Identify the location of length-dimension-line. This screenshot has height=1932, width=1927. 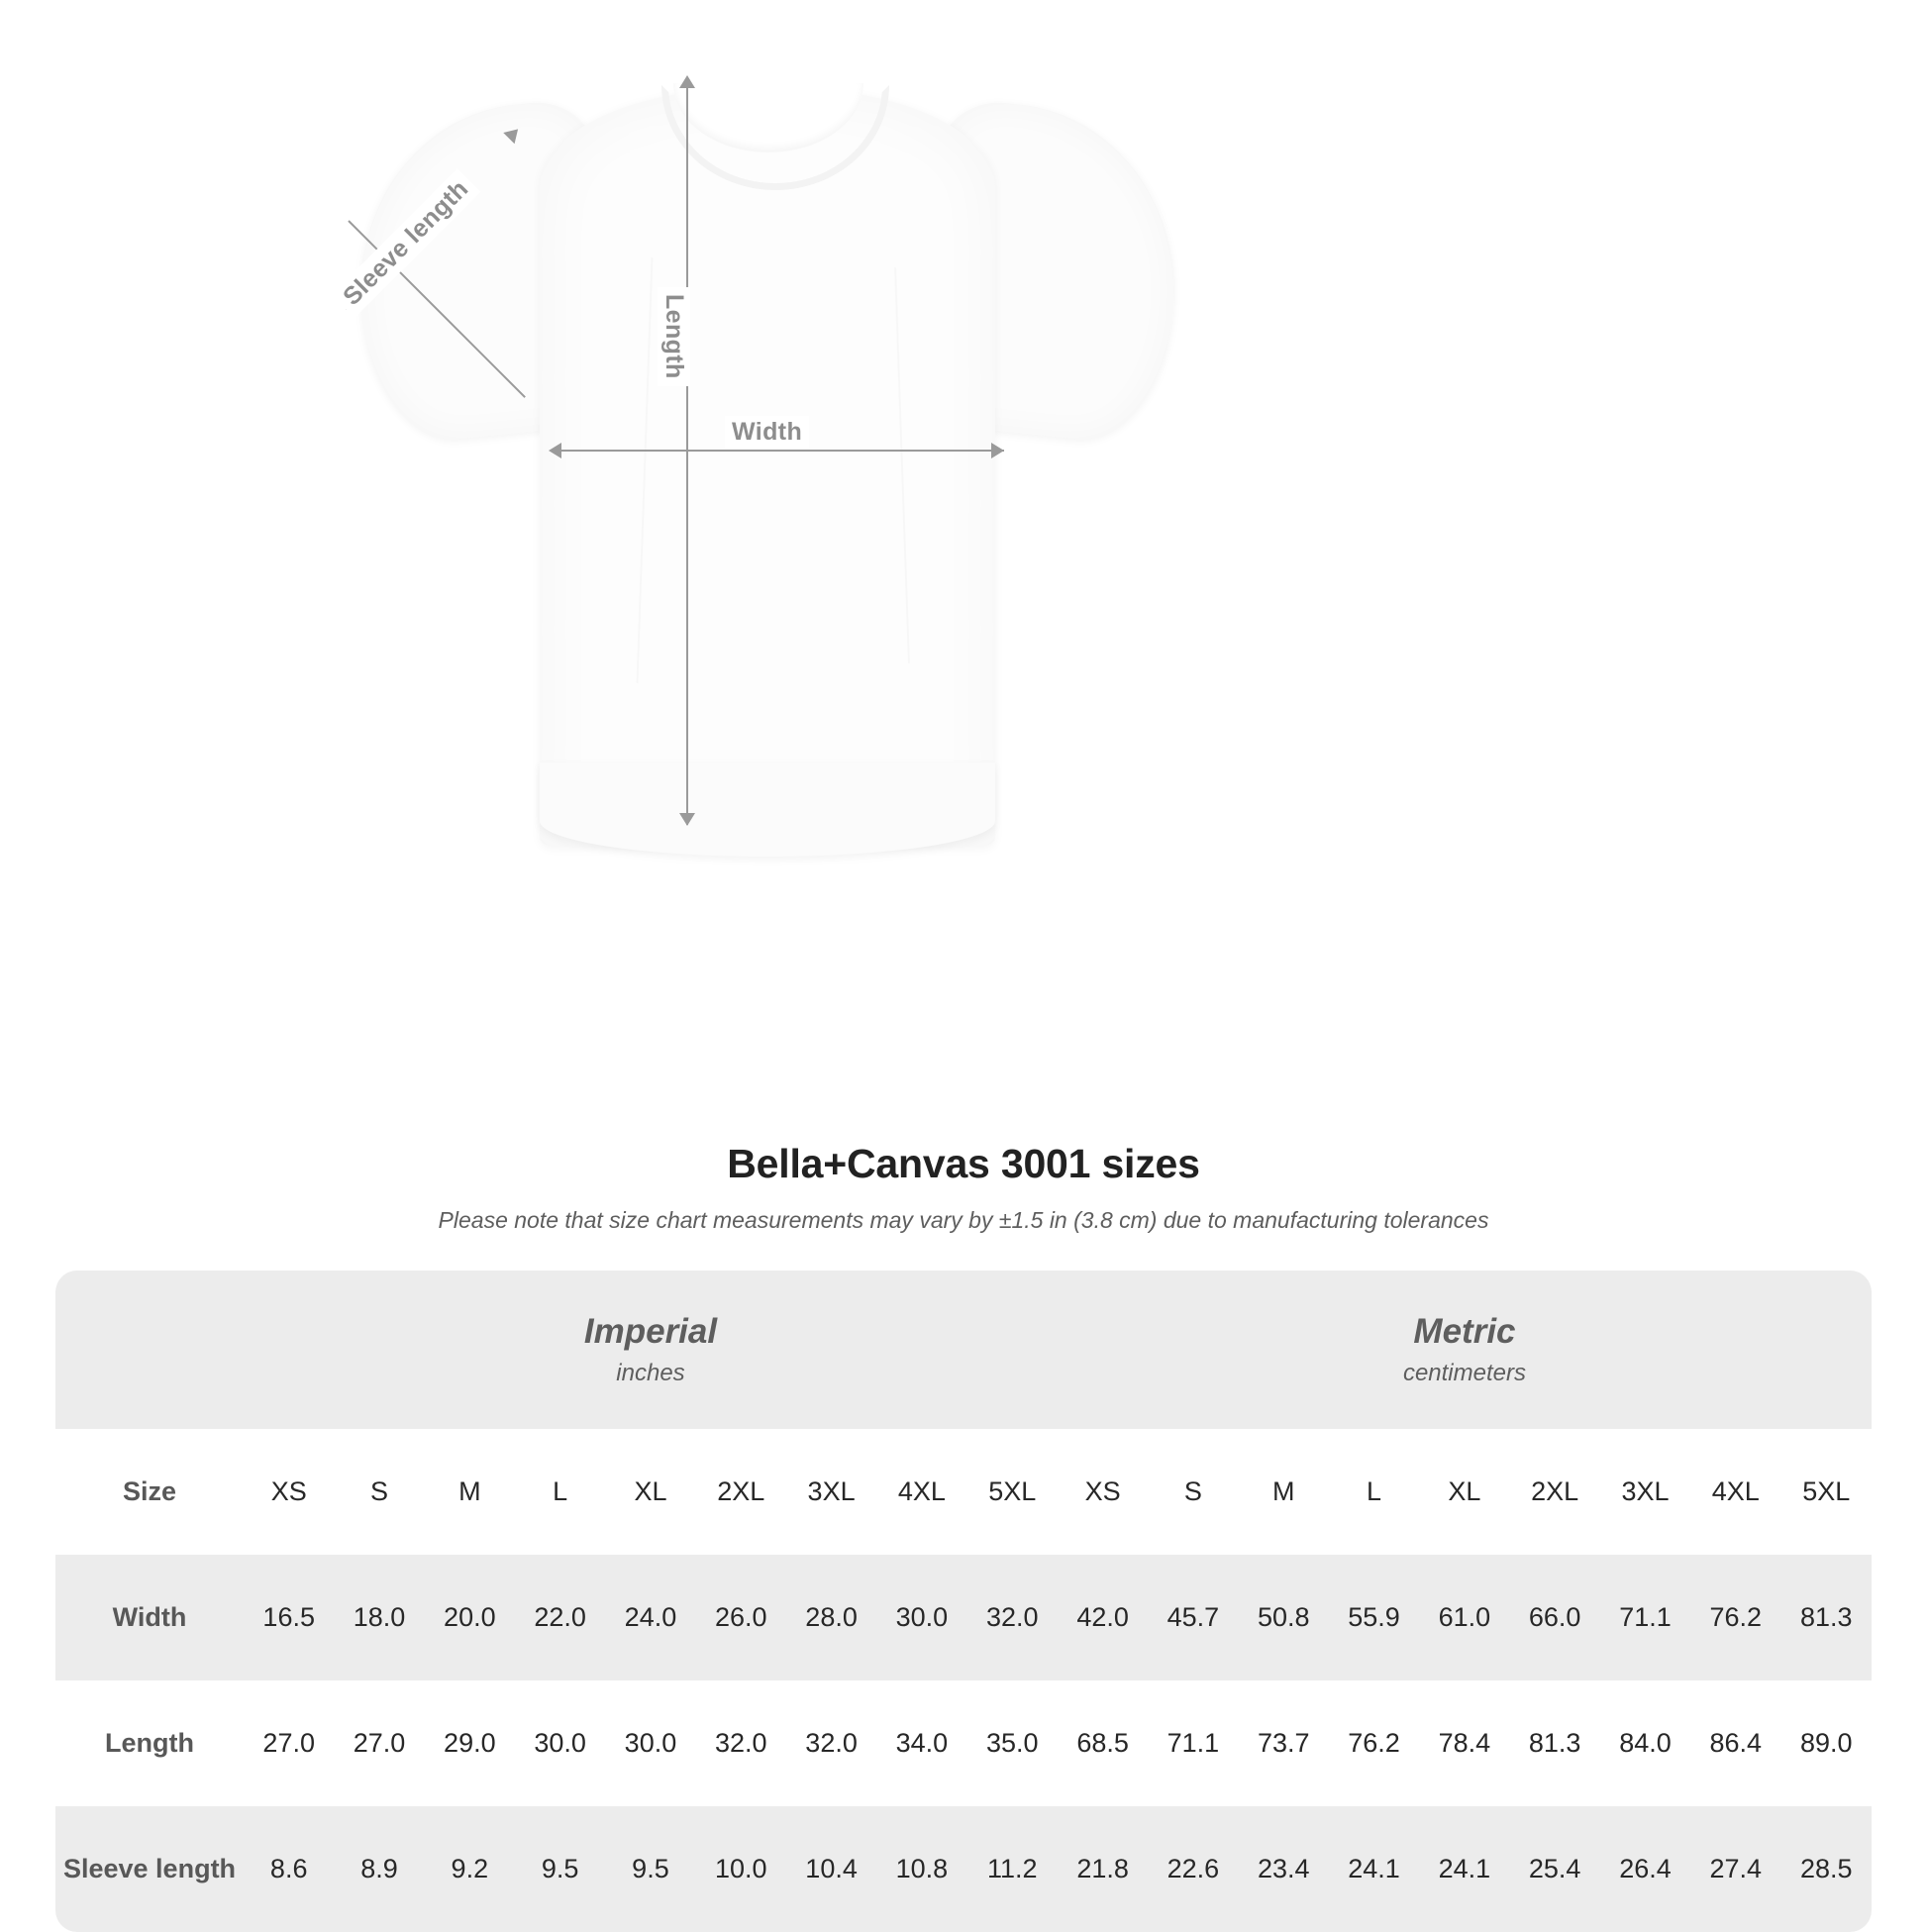
(687, 456).